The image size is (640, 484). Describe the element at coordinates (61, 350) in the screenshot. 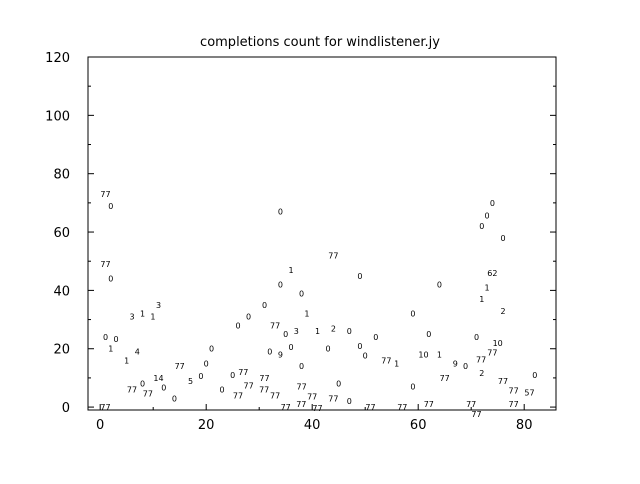

I see `y-tick-label: 20` at that location.